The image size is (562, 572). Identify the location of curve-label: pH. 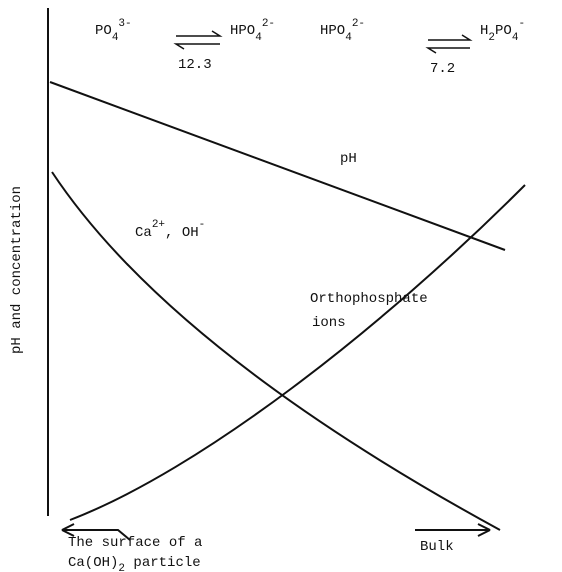
(348, 159).